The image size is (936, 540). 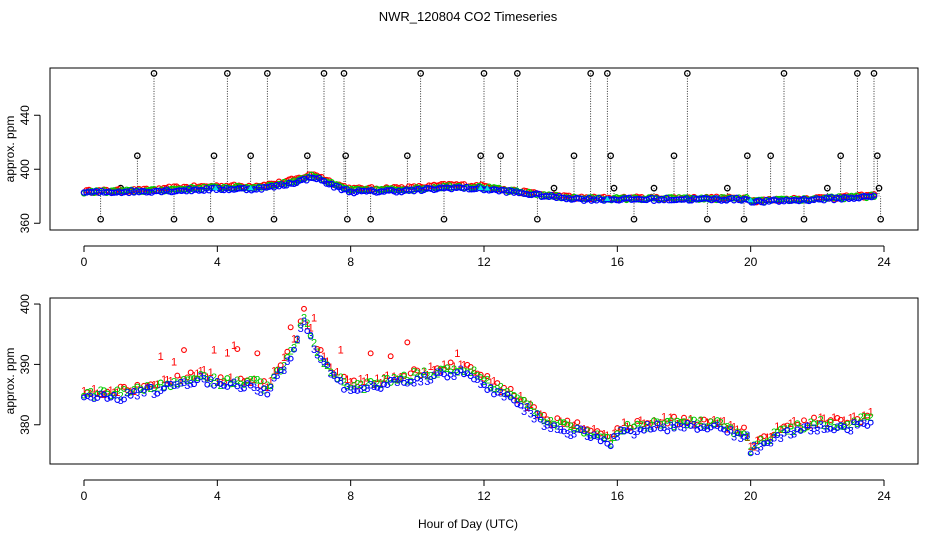 I want to click on x-tick-label: 0, so click(x=84, y=262).